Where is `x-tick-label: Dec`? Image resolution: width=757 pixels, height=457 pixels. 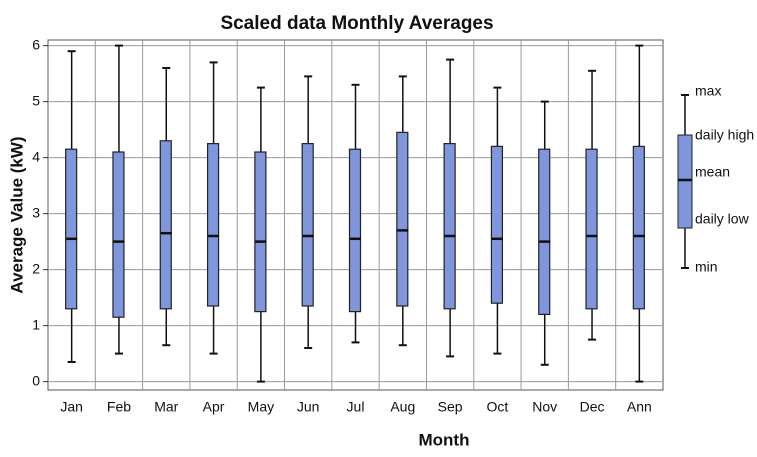 x-tick-label: Dec is located at coordinates (592, 407).